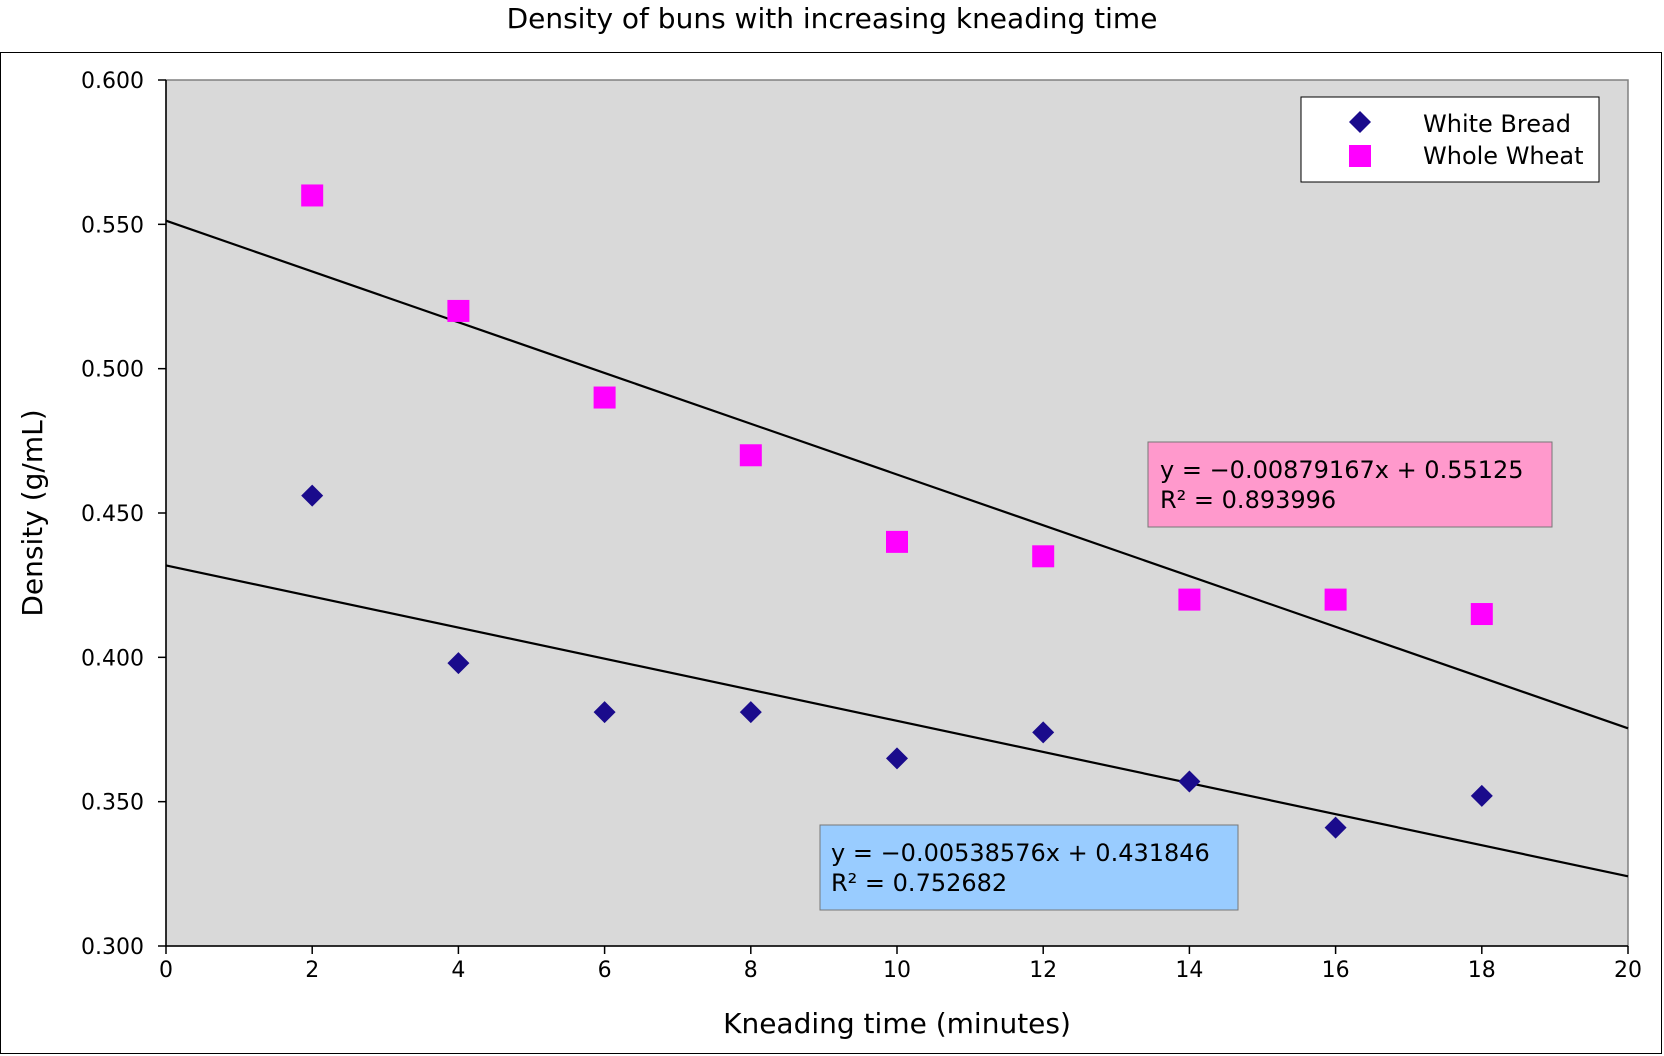  I want to click on r-squared-white-bread: R² = 0.752682, so click(919, 883).